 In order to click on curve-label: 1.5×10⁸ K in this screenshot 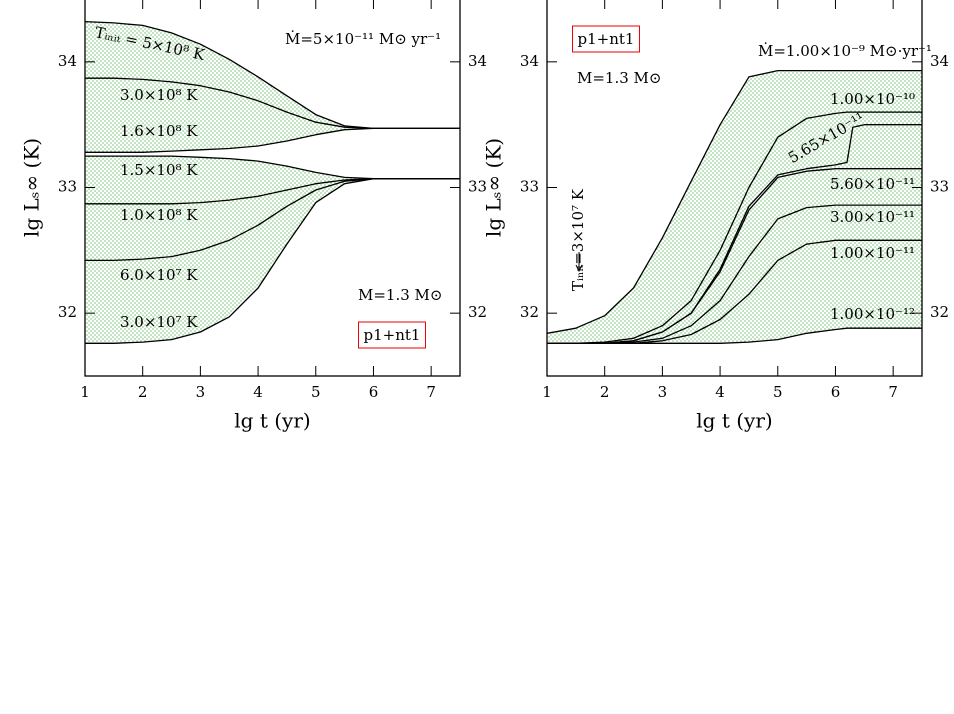, I will do `click(159, 170)`.